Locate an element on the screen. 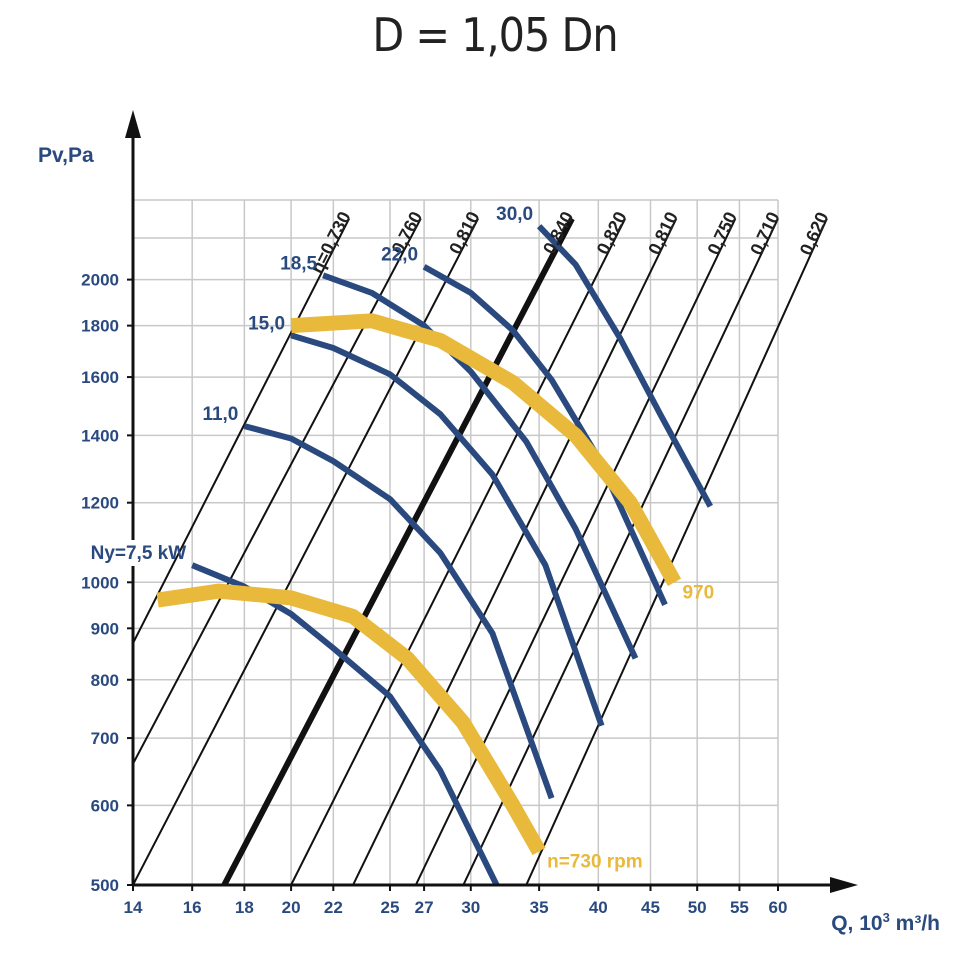  y-tick-label-1800: 1800 is located at coordinates (100, 326).